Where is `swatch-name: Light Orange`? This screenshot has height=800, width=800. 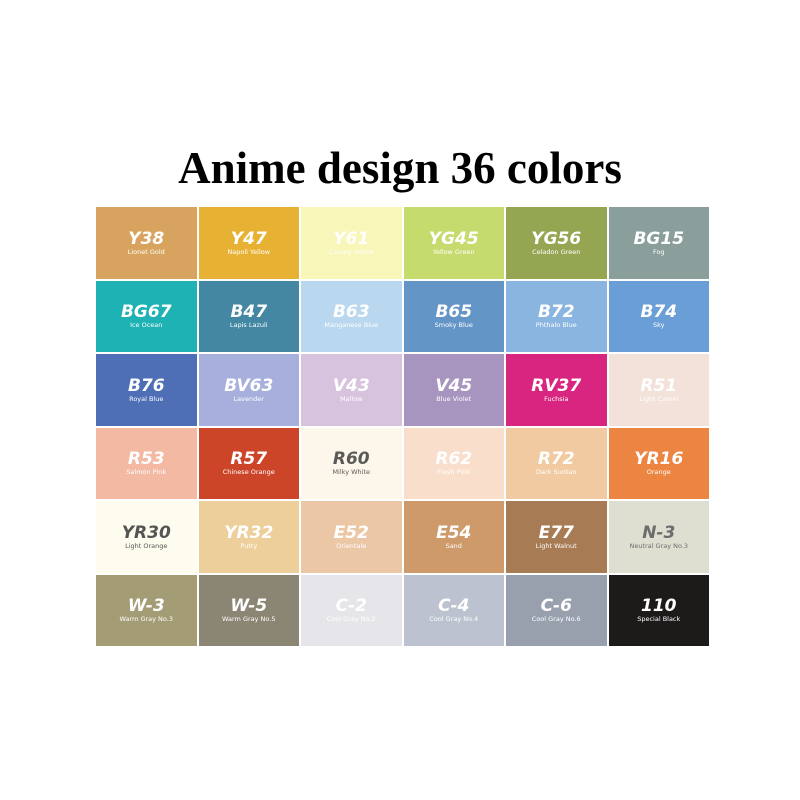 swatch-name: Light Orange is located at coordinates (146, 545).